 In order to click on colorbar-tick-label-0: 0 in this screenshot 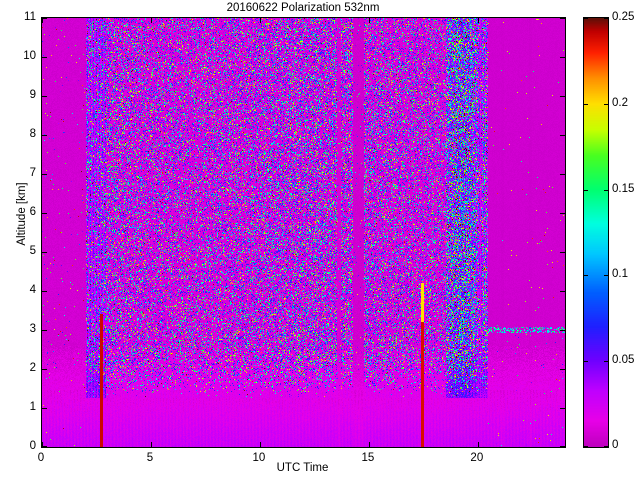, I will do `click(615, 445)`.